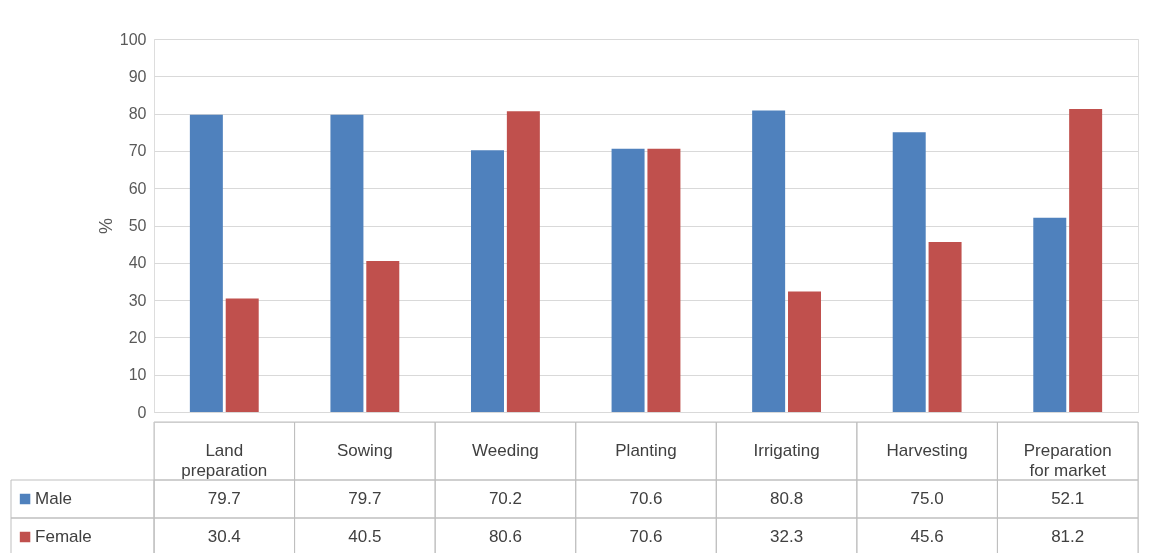  I want to click on y-tick-label: 0, so click(142, 412).